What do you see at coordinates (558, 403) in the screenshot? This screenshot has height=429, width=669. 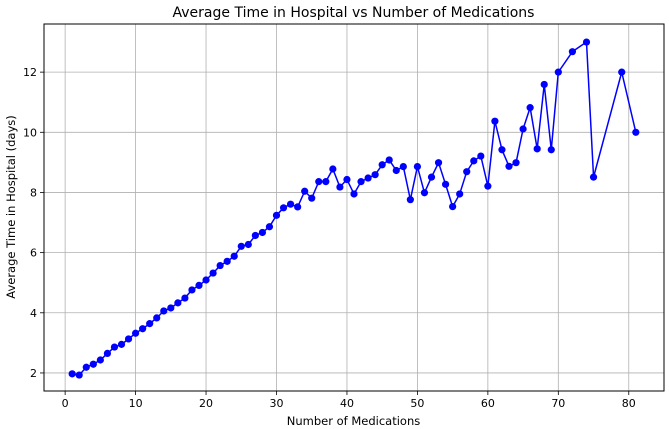 I see `x-tick-label: 70` at bounding box center [558, 403].